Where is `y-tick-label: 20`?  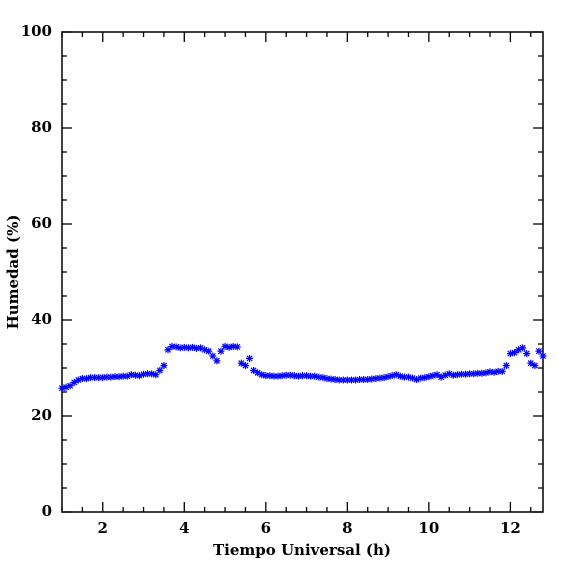 y-tick-label: 20 is located at coordinates (41, 415).